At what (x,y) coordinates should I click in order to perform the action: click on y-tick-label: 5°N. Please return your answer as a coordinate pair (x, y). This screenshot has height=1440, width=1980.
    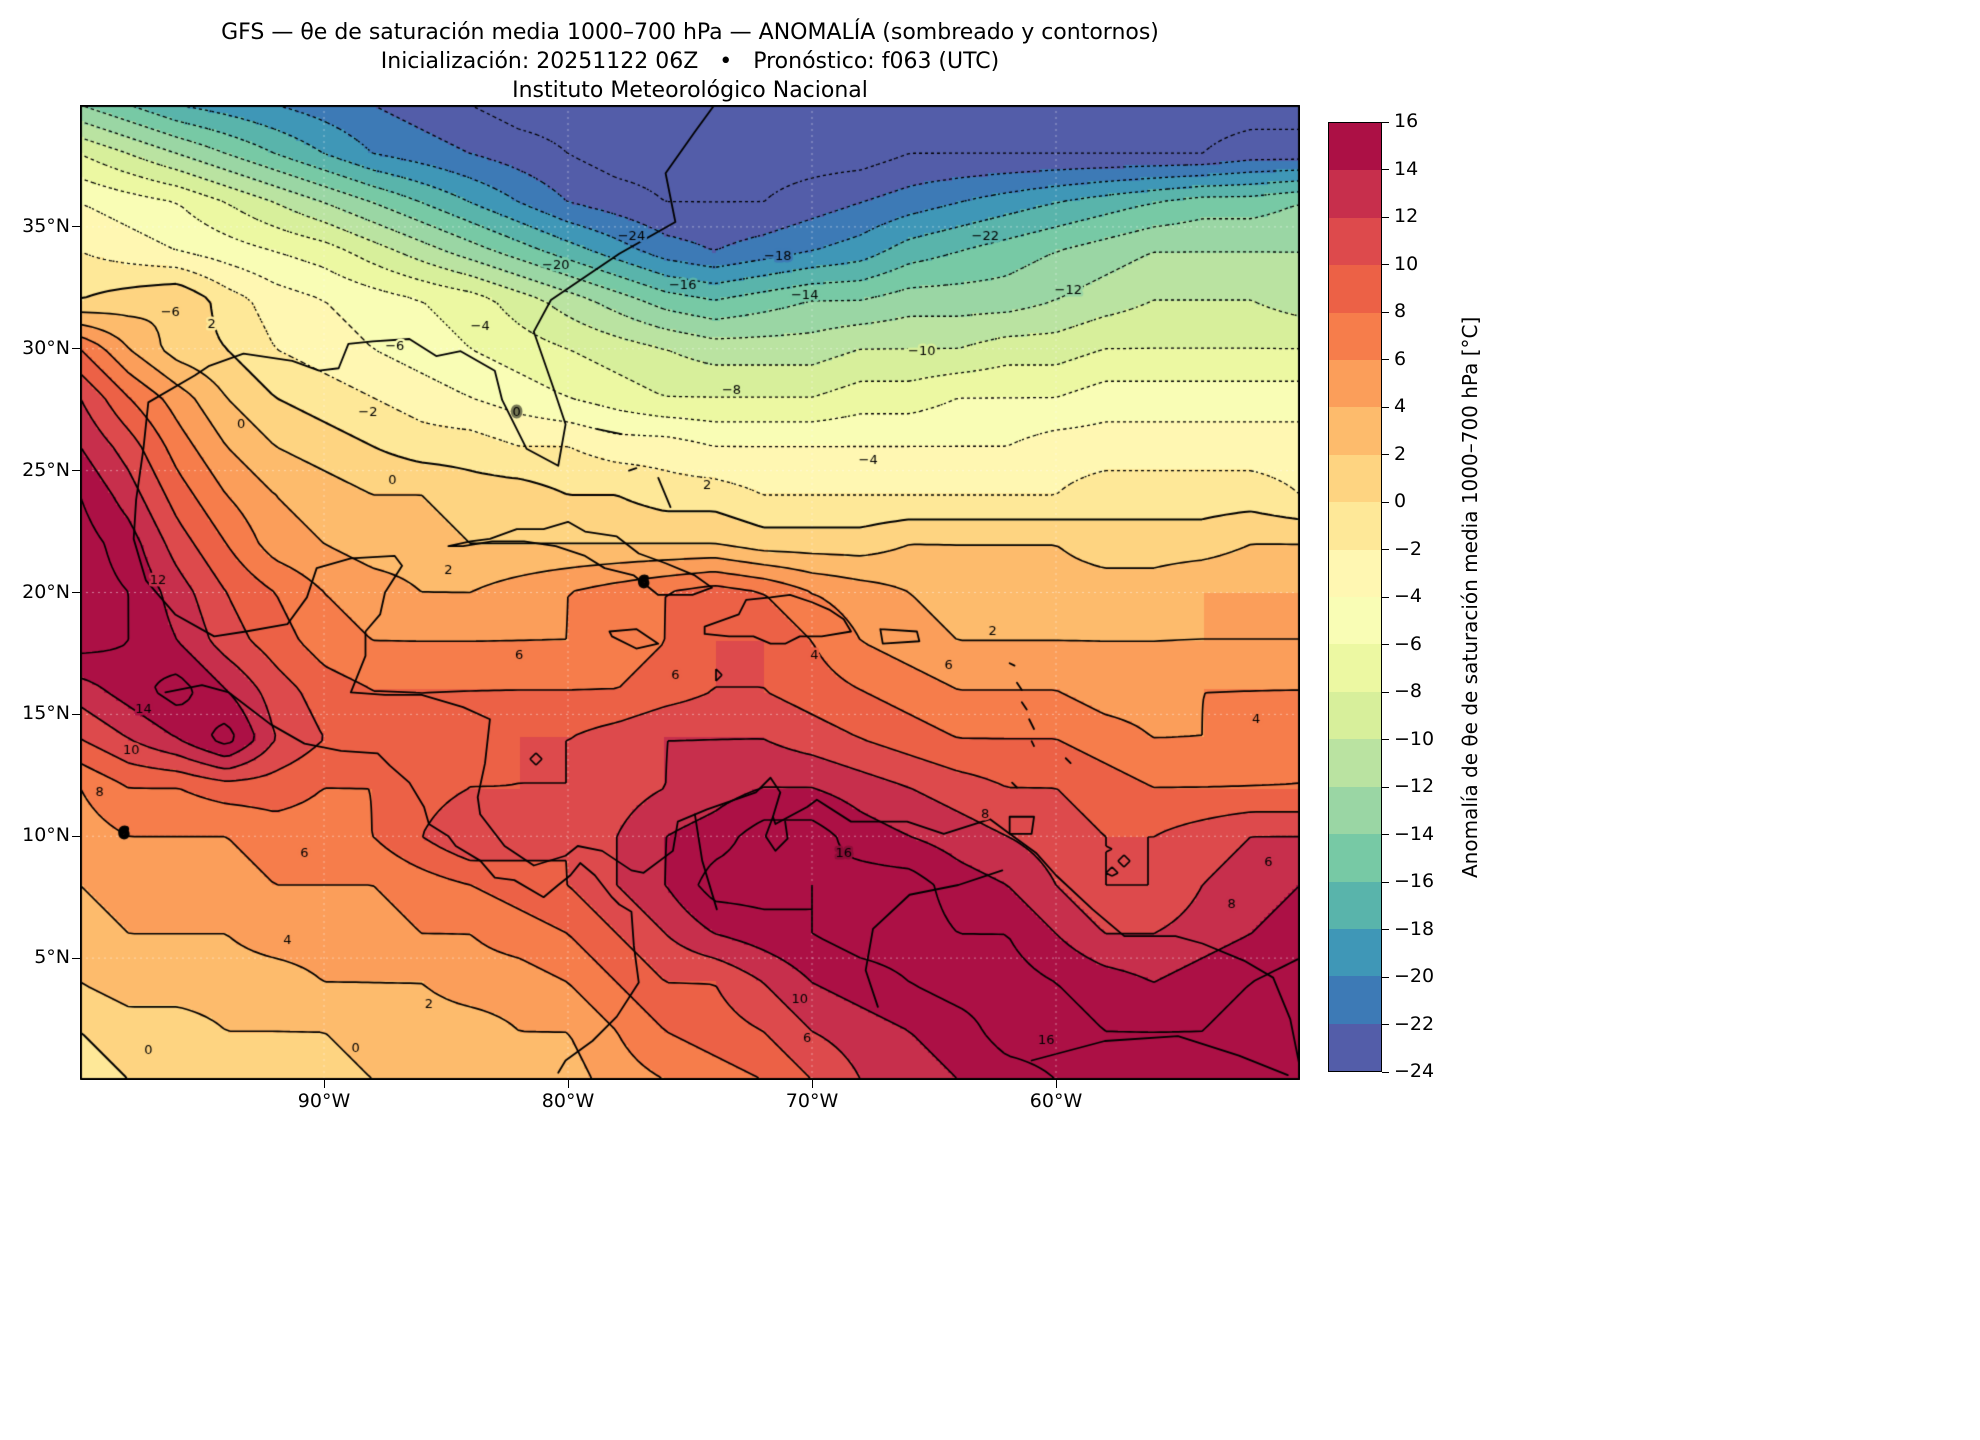
    Looking at the image, I should click on (52, 957).